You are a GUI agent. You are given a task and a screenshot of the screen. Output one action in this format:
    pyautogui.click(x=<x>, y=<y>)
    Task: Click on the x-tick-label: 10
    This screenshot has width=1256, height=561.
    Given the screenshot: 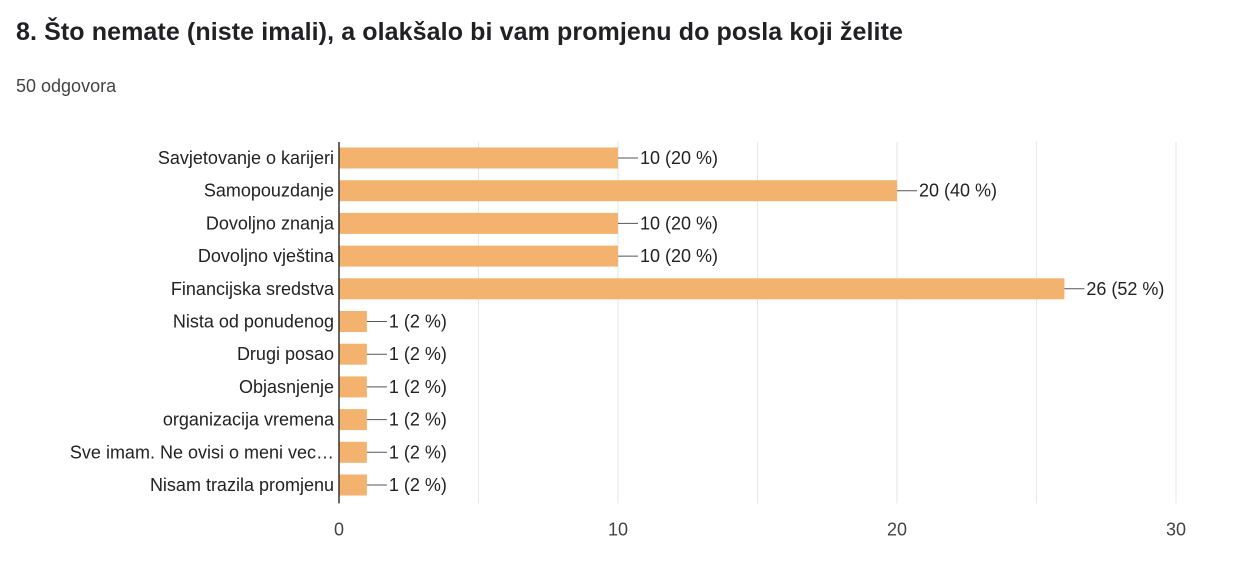 What is the action you would take?
    pyautogui.click(x=618, y=529)
    